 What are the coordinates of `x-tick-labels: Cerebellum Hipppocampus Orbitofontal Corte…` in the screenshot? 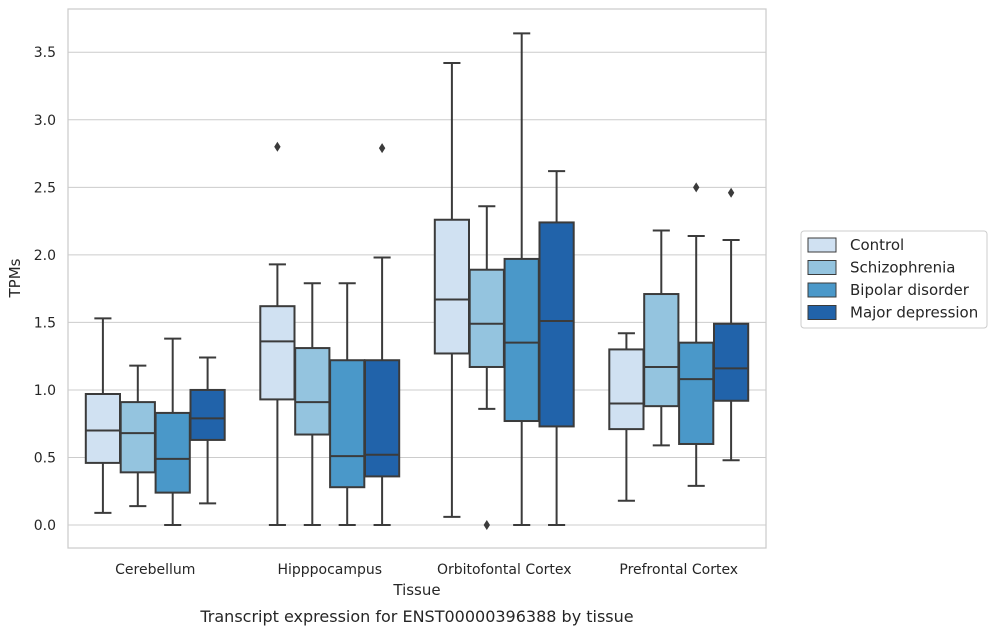 It's located at (426, 570).